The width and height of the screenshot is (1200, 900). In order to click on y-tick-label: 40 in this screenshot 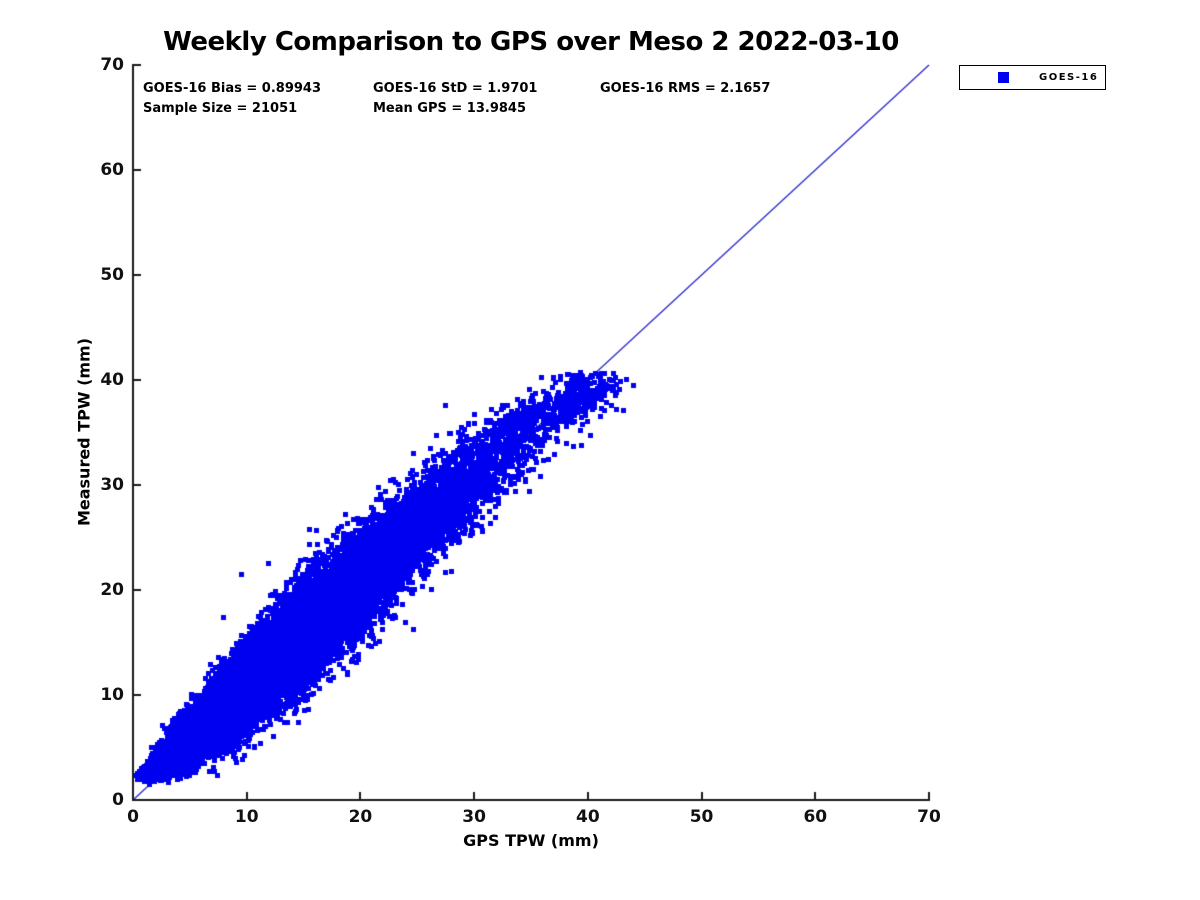, I will do `click(112, 380)`.